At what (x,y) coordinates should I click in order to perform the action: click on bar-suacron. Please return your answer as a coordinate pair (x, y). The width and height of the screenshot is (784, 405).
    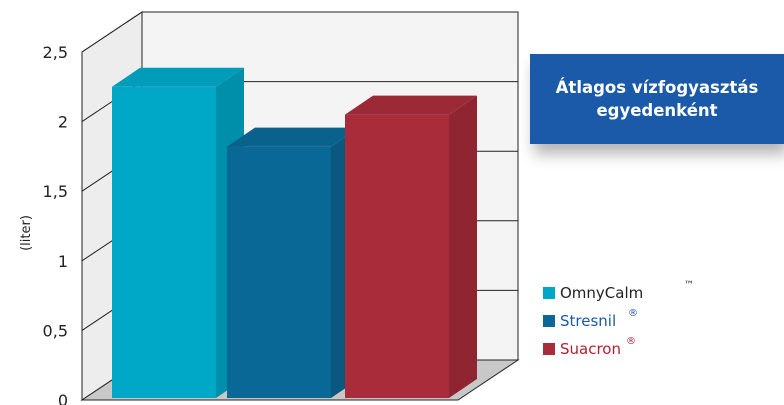
    Looking at the image, I should click on (411, 246).